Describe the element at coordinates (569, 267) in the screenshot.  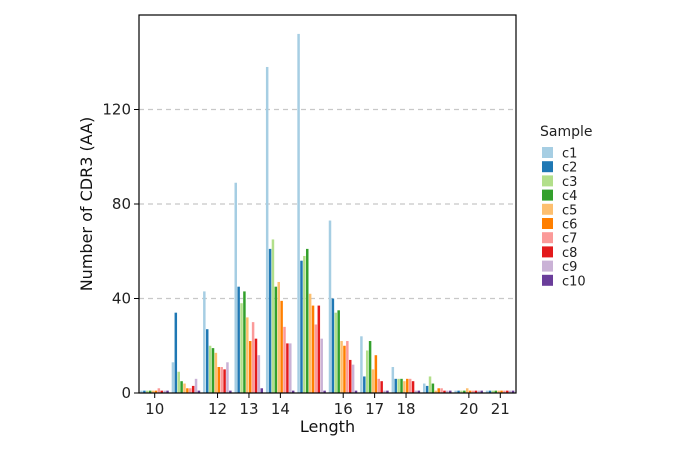
I see `legend-label-c9: c9` at that location.